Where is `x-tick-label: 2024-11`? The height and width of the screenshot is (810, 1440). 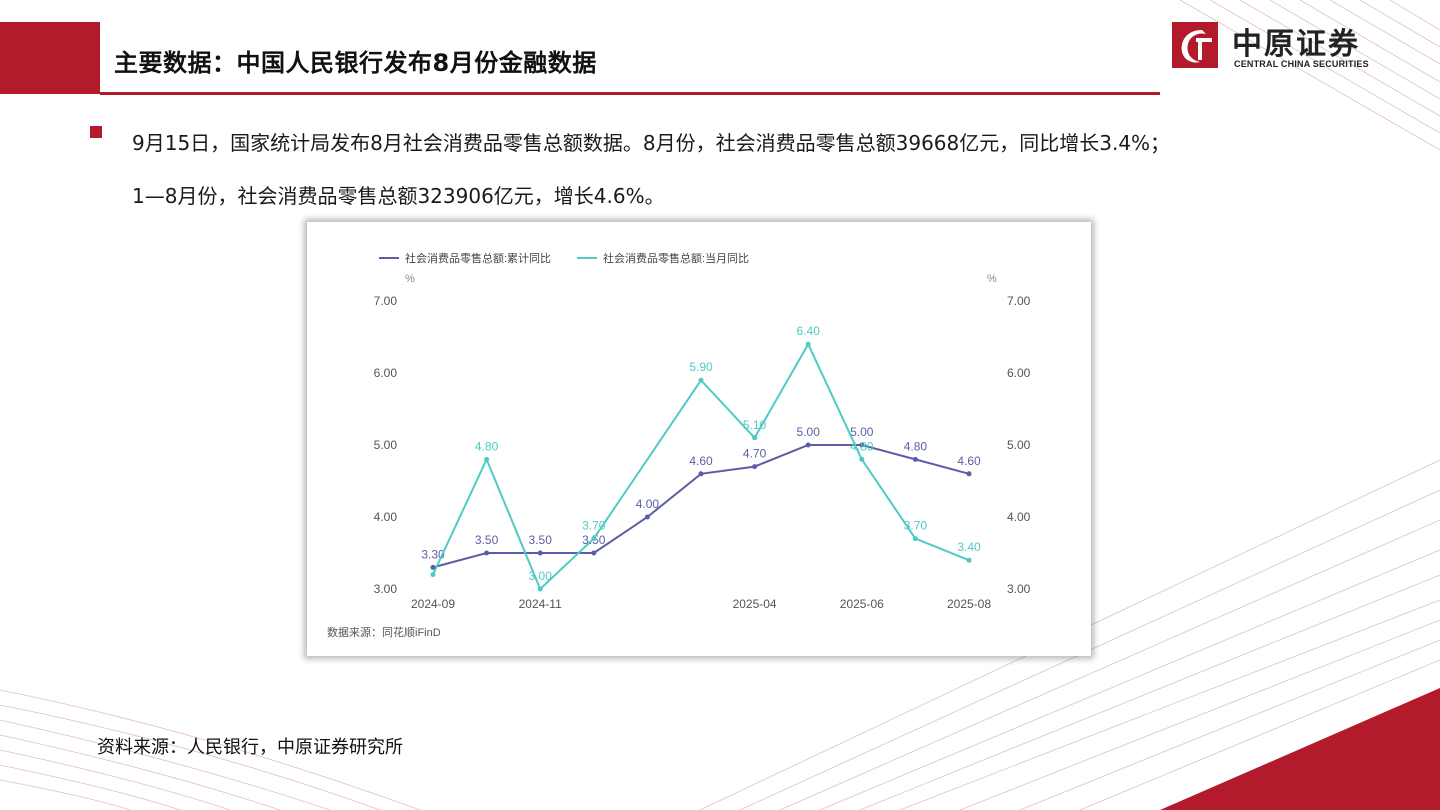
x-tick-label: 2024-11 is located at coordinates (540, 604).